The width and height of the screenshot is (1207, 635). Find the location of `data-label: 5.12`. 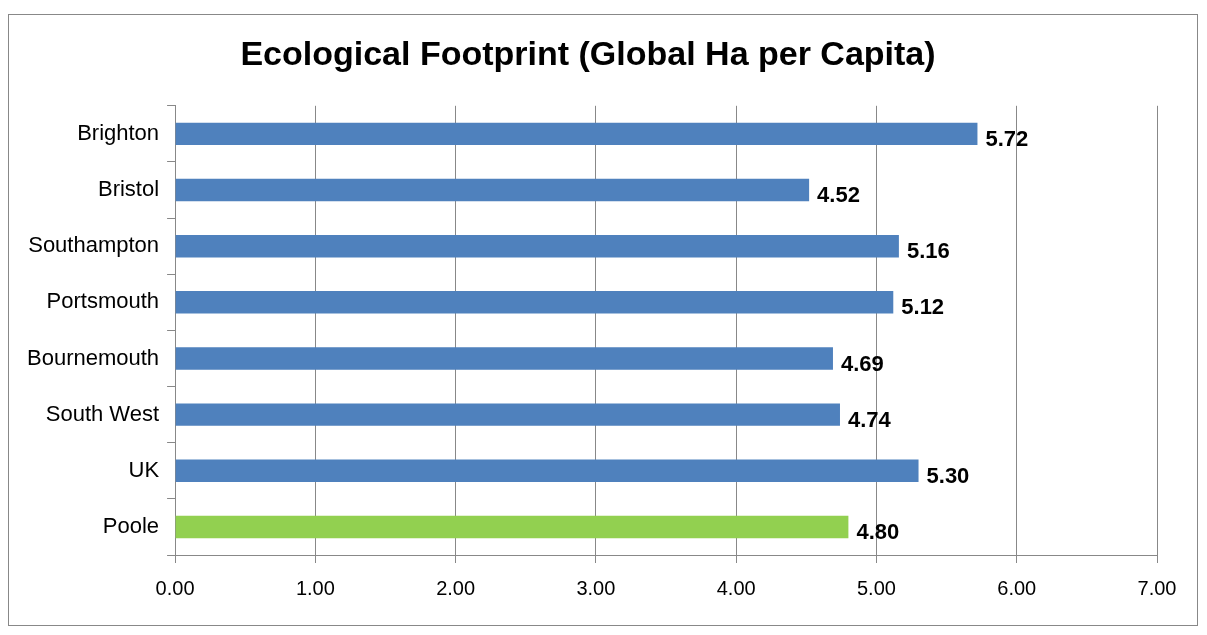

data-label: 5.12 is located at coordinates (923, 307).